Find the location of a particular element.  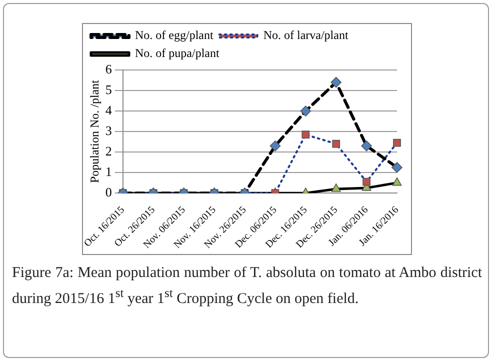

y-tick-label: 5 is located at coordinates (108, 89).